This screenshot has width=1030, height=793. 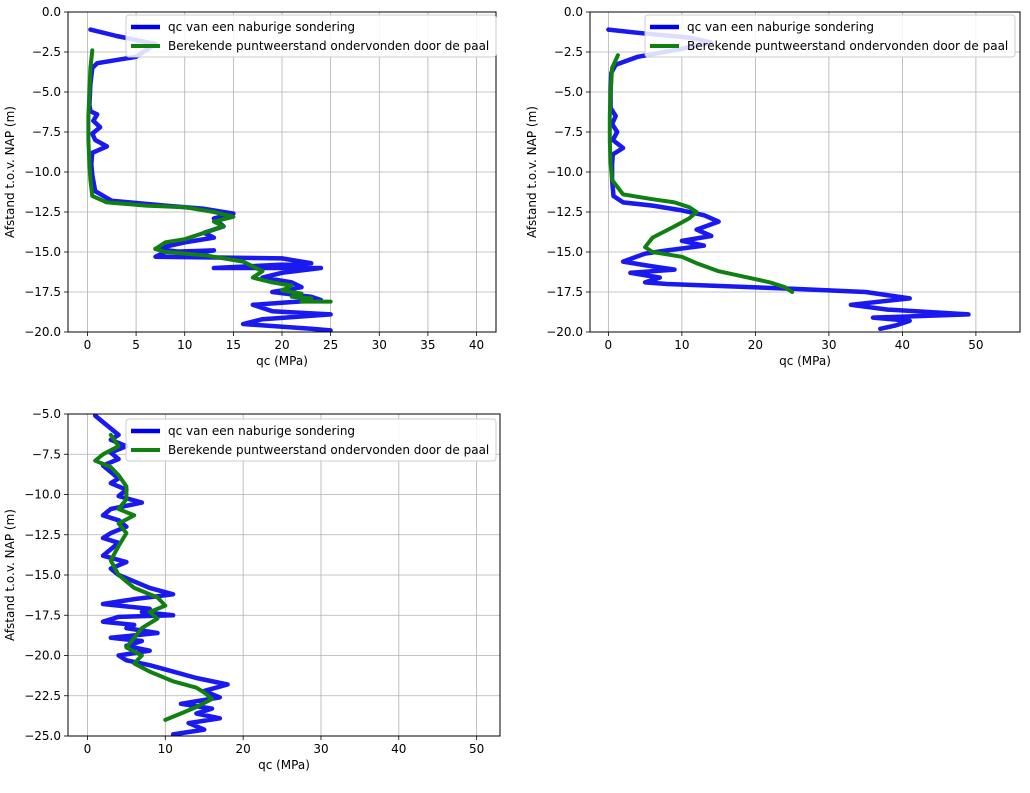 I want to click on y-tick-label: −22.5, so click(x=42, y=696).